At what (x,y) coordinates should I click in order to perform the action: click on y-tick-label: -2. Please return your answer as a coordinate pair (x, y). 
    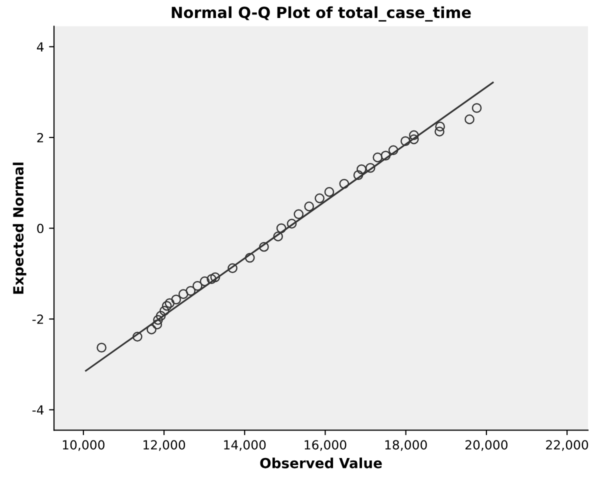
    Looking at the image, I should click on (38, 319).